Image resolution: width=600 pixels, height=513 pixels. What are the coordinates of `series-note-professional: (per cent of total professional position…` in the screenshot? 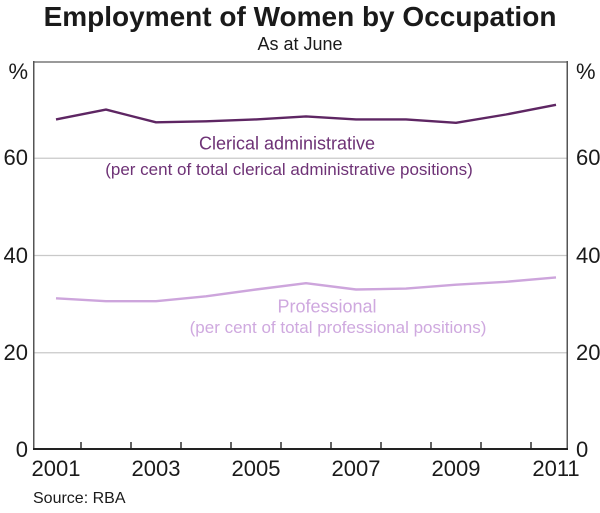 It's located at (338, 327).